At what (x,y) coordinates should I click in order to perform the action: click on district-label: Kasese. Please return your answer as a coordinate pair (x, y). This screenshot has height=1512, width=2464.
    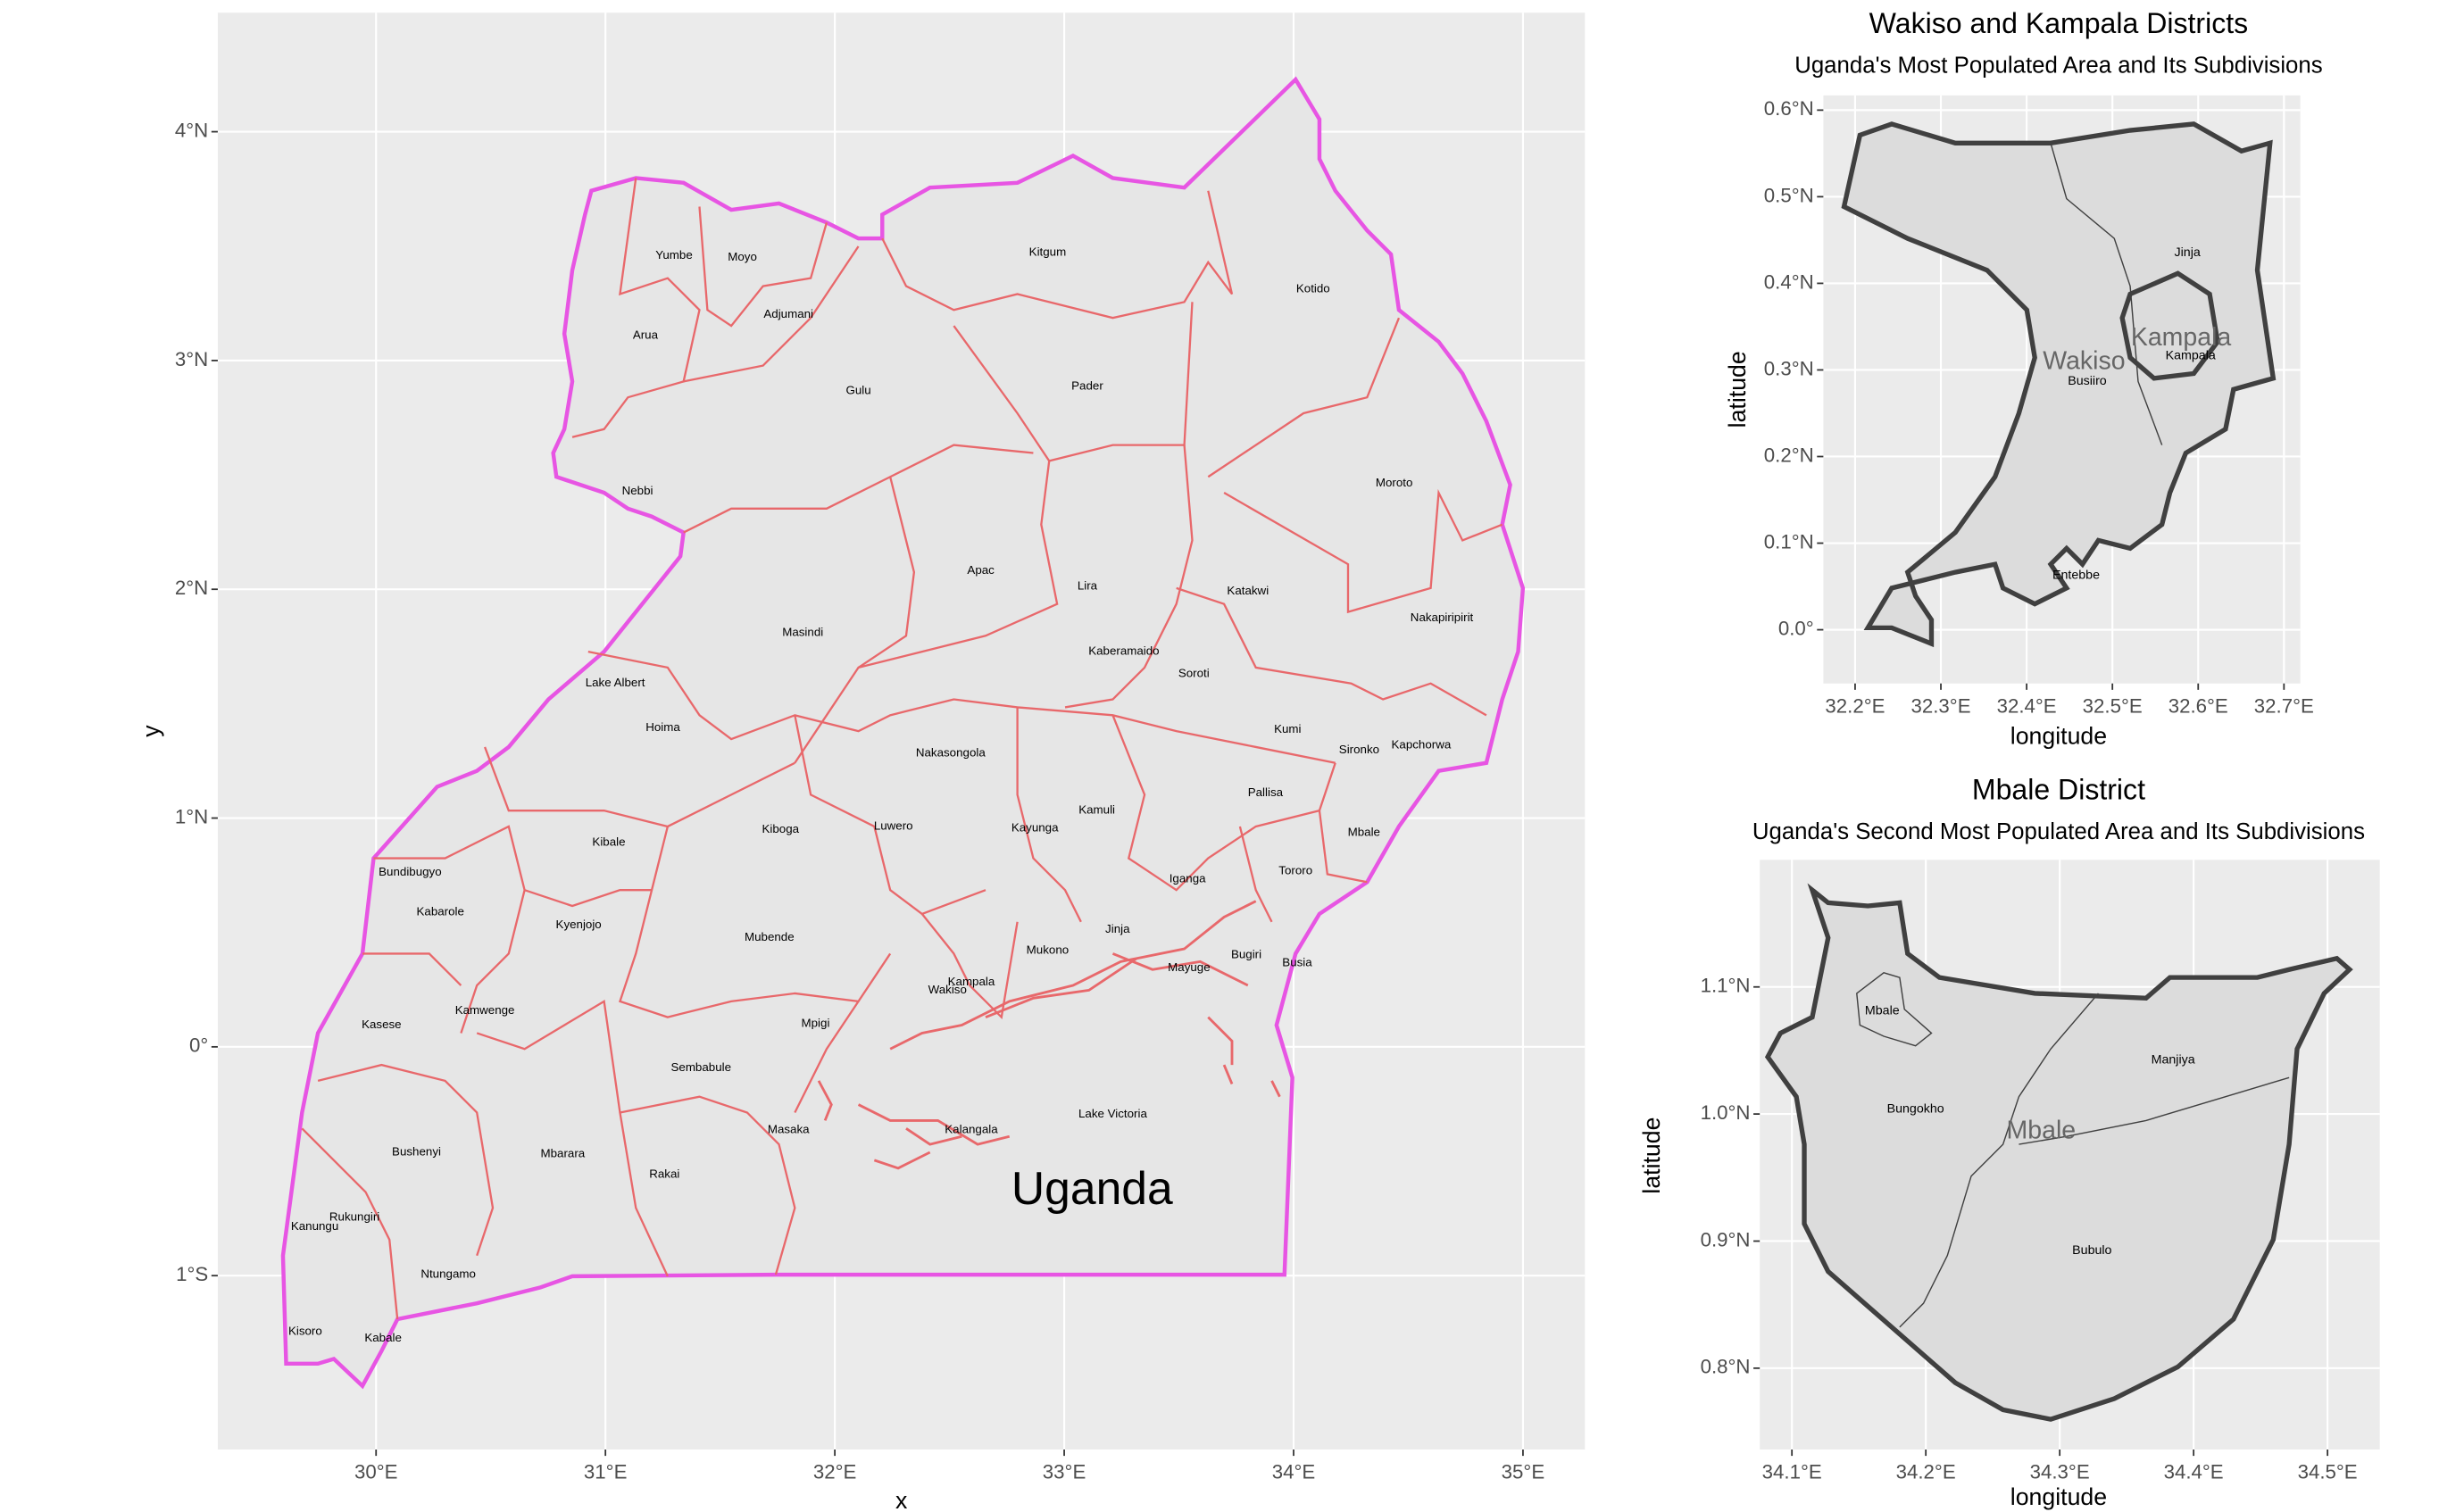
    Looking at the image, I should click on (382, 1025).